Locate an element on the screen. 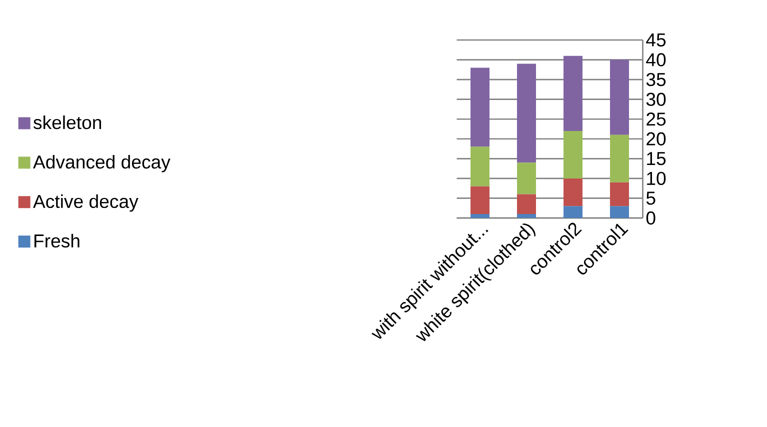 The image size is (767, 427). legend-label: Fresh is located at coordinates (57, 241).